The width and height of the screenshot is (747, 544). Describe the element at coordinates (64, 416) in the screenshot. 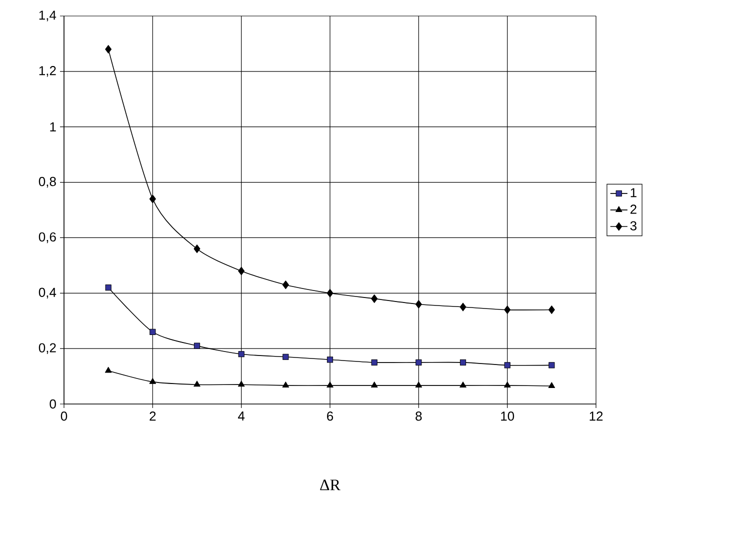

I see `x-tick-label: 0` at that location.